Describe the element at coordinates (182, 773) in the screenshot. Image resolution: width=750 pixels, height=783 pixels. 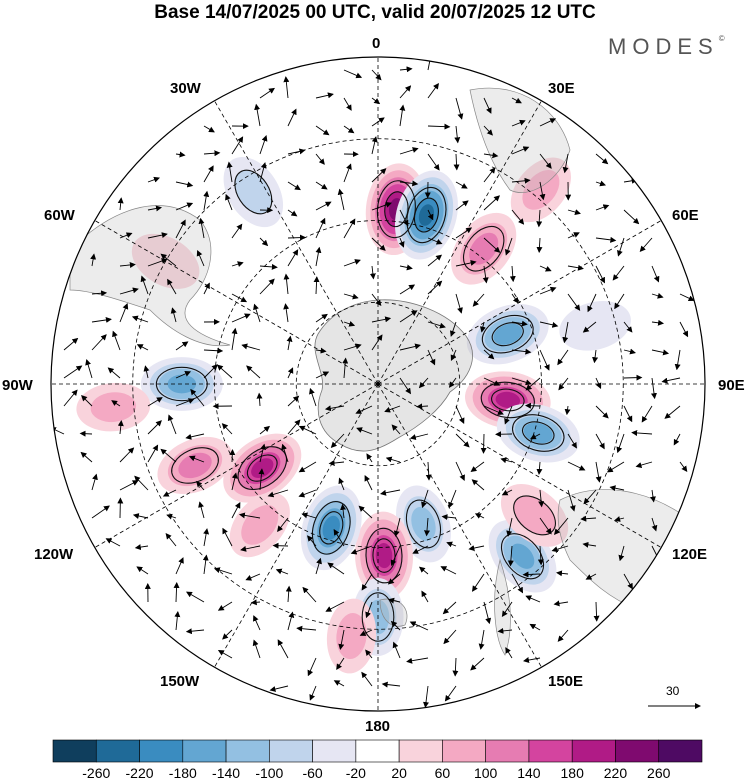
I see `colorbar-tick-label: -180` at that location.